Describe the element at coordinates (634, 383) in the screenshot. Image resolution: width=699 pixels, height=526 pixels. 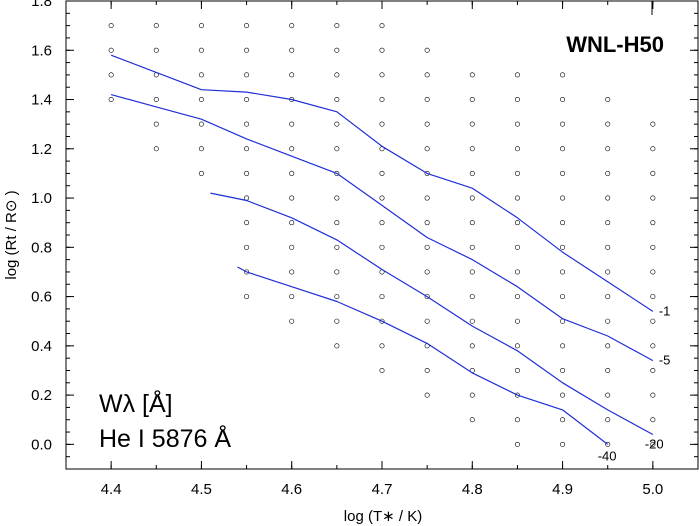
I see `contour-labels: -1 -5 -20 -40` at that location.